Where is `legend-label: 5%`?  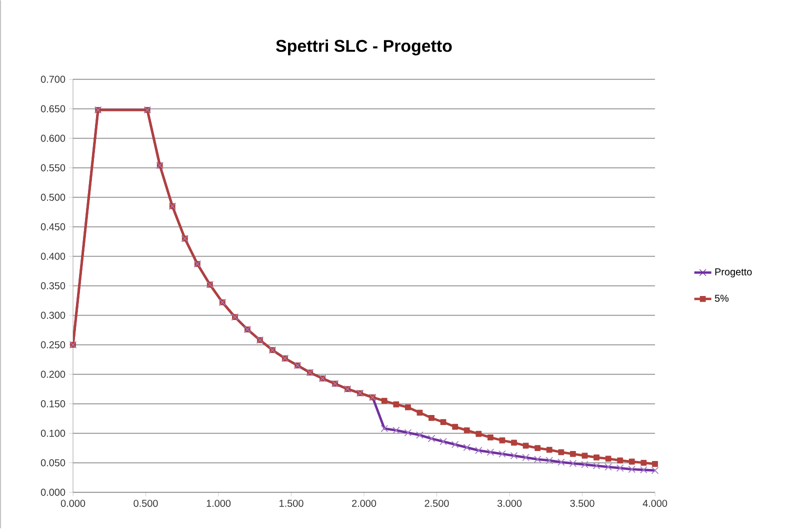
legend-label: 5% is located at coordinates (721, 298).